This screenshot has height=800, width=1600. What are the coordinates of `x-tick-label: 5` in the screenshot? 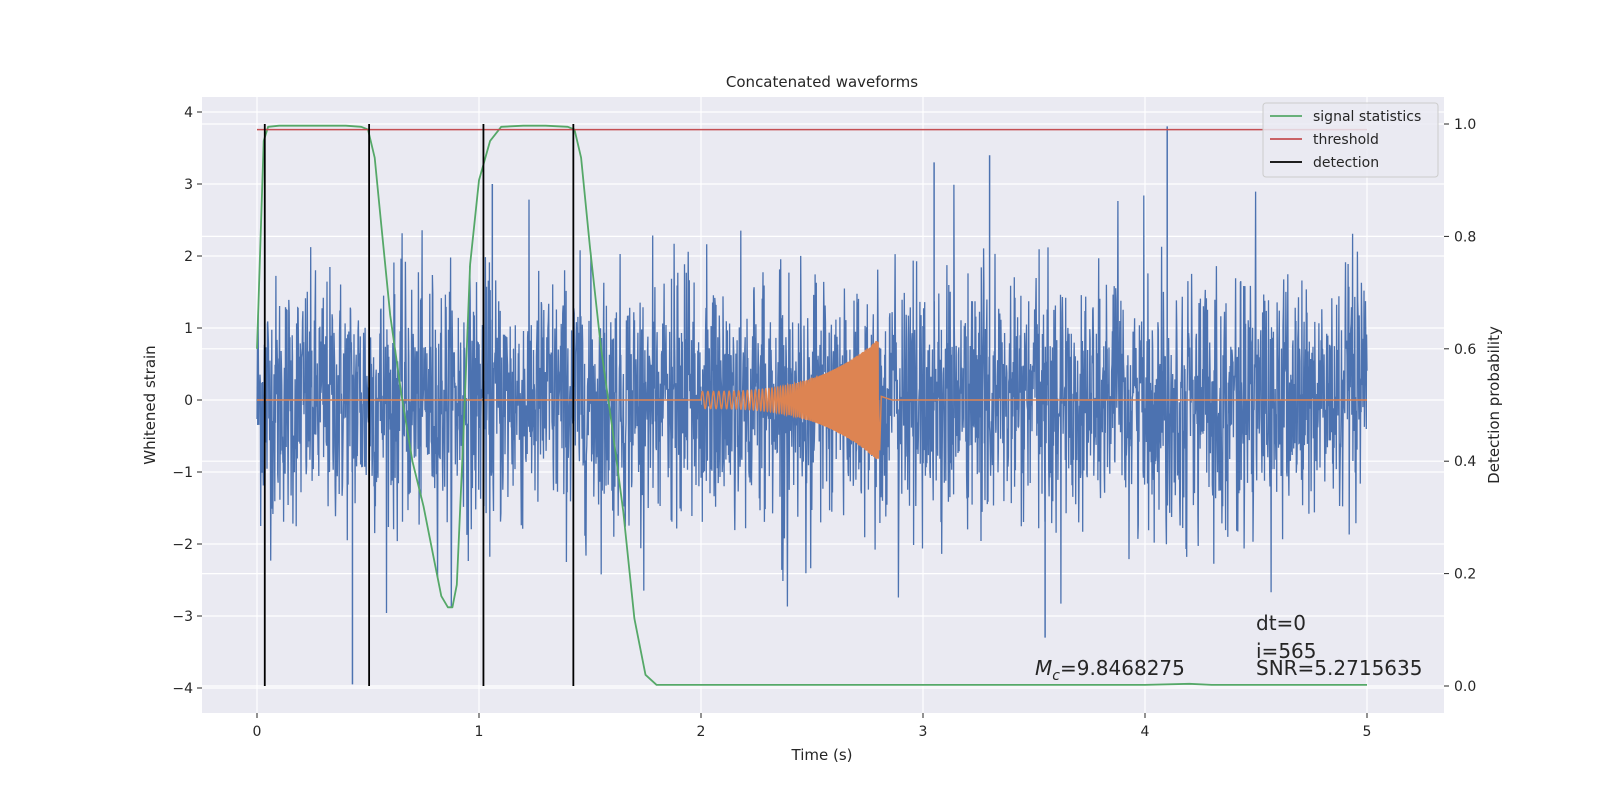 It's located at (1367, 732).